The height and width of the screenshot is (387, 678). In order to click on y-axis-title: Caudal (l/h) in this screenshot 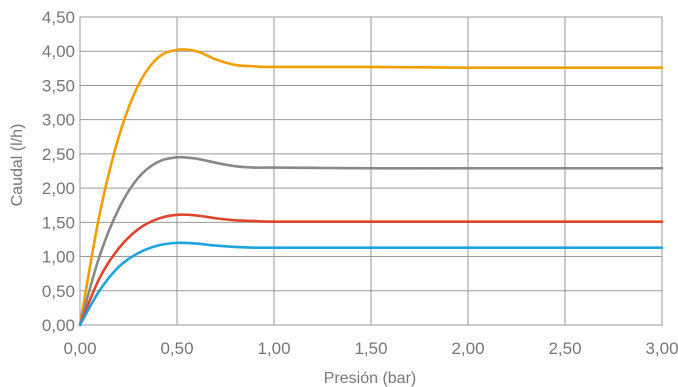, I will do `click(17, 165)`.